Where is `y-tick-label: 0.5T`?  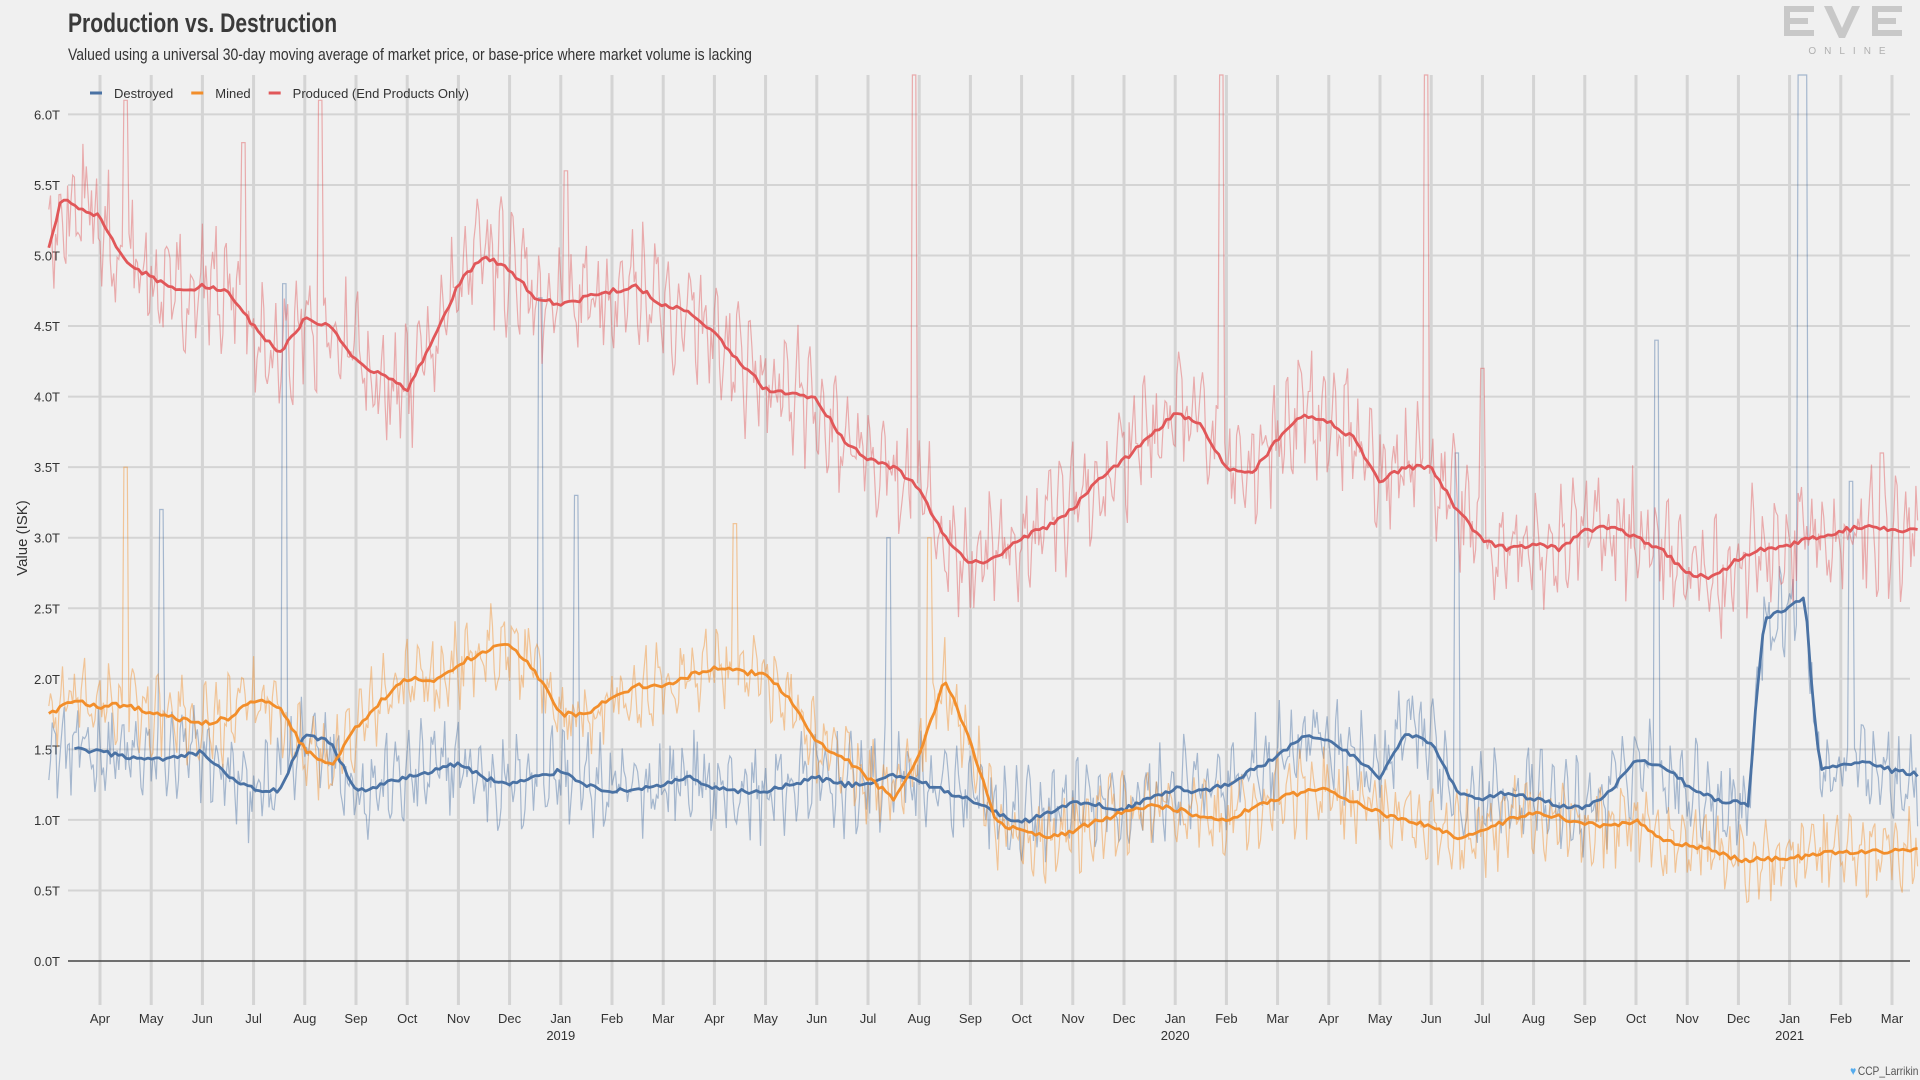 y-tick-label: 0.5T is located at coordinates (47, 890).